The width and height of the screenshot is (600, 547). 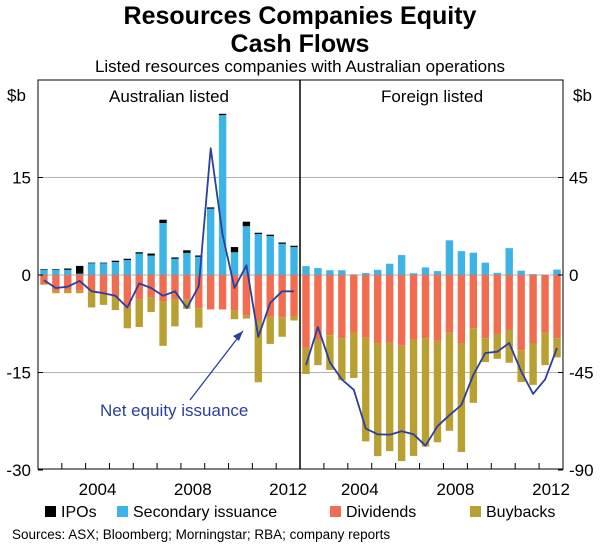 I want to click on legend: IPOs Secondary issuance Dividends Buybacks, so click(x=300, y=512).